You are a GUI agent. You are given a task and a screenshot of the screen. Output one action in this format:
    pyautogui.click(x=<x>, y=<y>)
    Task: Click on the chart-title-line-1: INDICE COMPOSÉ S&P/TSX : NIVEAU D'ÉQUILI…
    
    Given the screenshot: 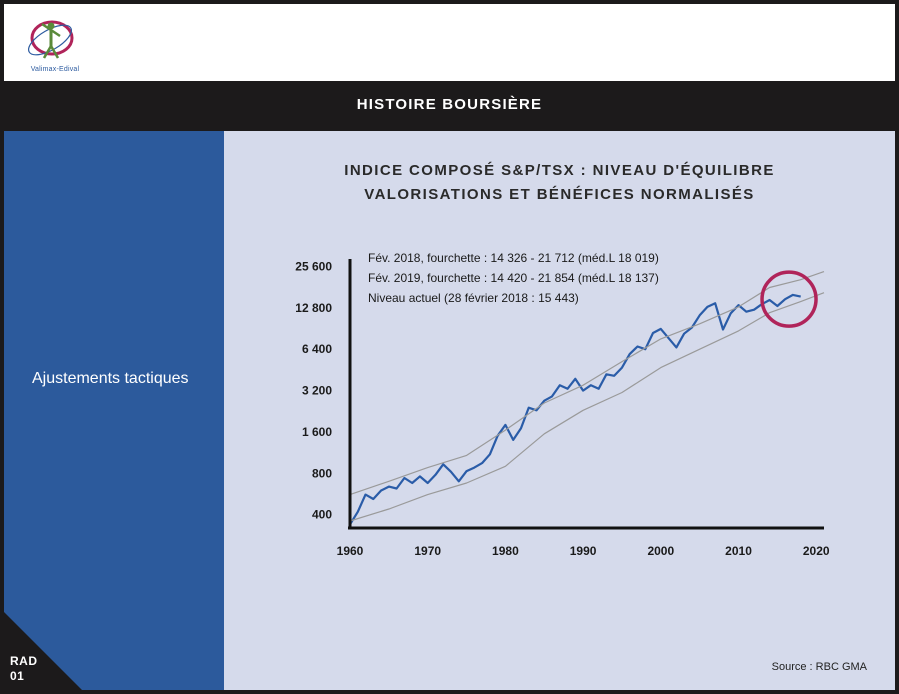 What is the action you would take?
    pyautogui.click(x=559, y=170)
    